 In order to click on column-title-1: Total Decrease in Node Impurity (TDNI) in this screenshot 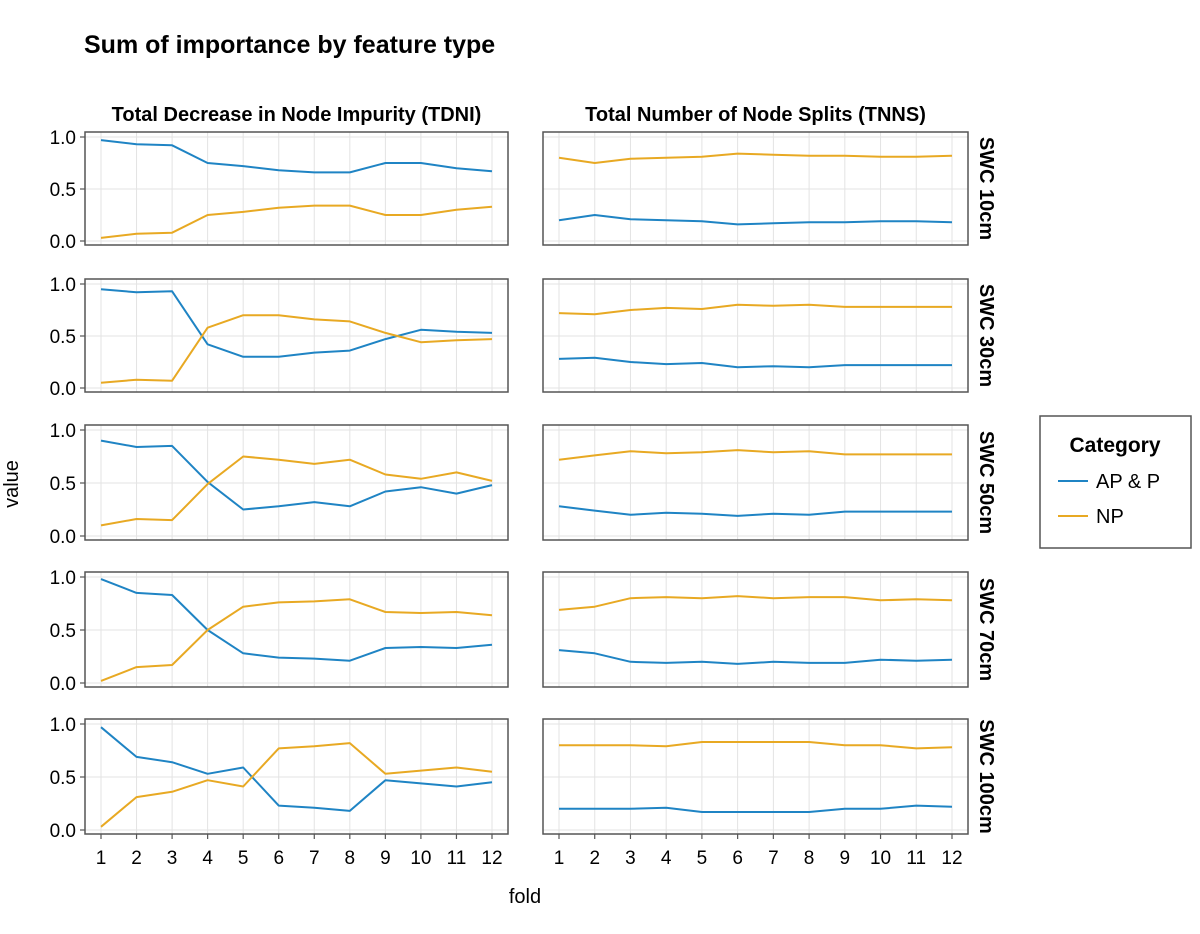, I will do `click(297, 115)`.